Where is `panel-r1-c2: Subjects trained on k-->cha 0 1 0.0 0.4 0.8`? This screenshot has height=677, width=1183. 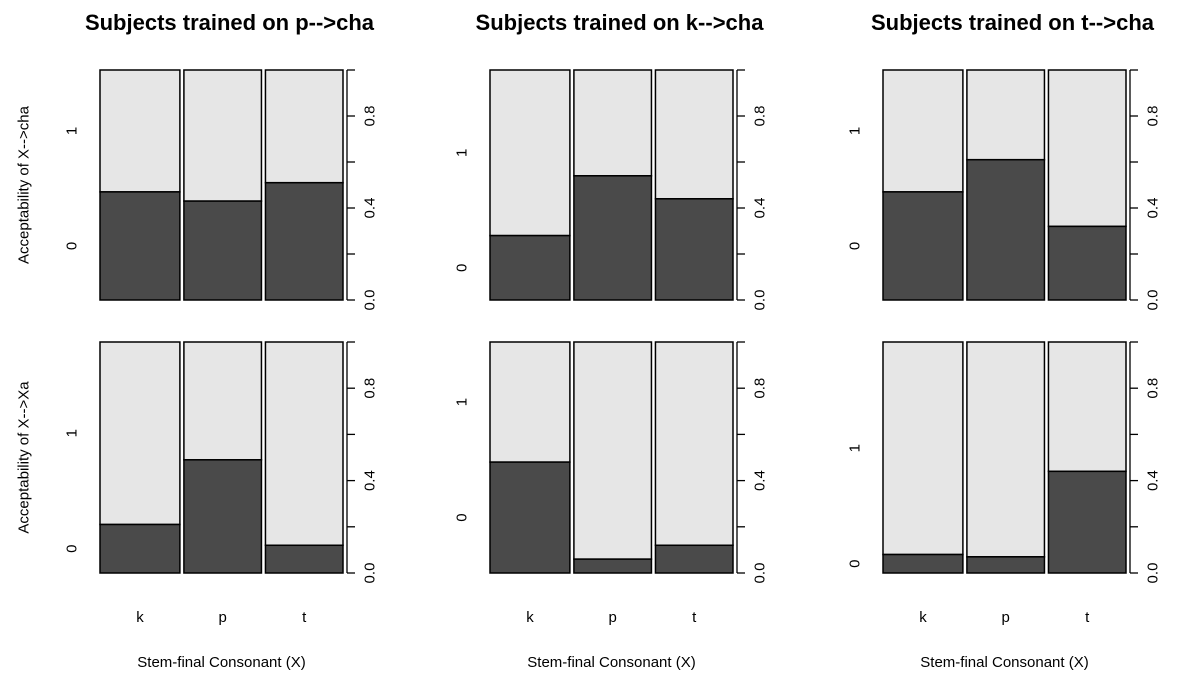
panel-r1-c2: Subjects trained on k-->cha 0 1 0.0 0.4 0.8 is located at coordinates (611, 160).